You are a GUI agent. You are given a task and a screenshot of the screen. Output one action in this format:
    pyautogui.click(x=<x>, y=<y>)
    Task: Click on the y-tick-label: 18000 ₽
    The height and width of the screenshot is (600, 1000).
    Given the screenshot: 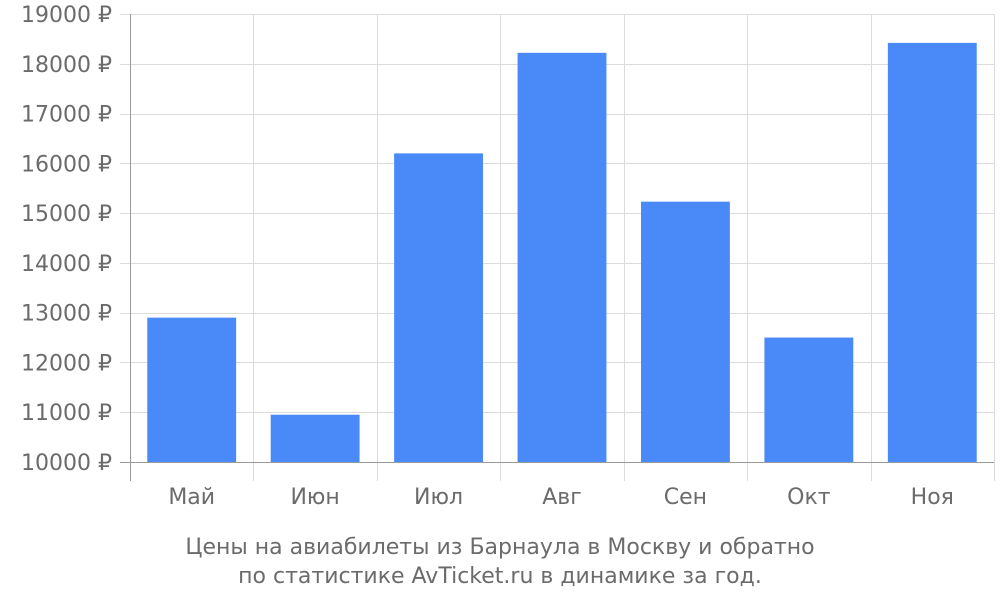 What is the action you would take?
    pyautogui.click(x=66, y=65)
    